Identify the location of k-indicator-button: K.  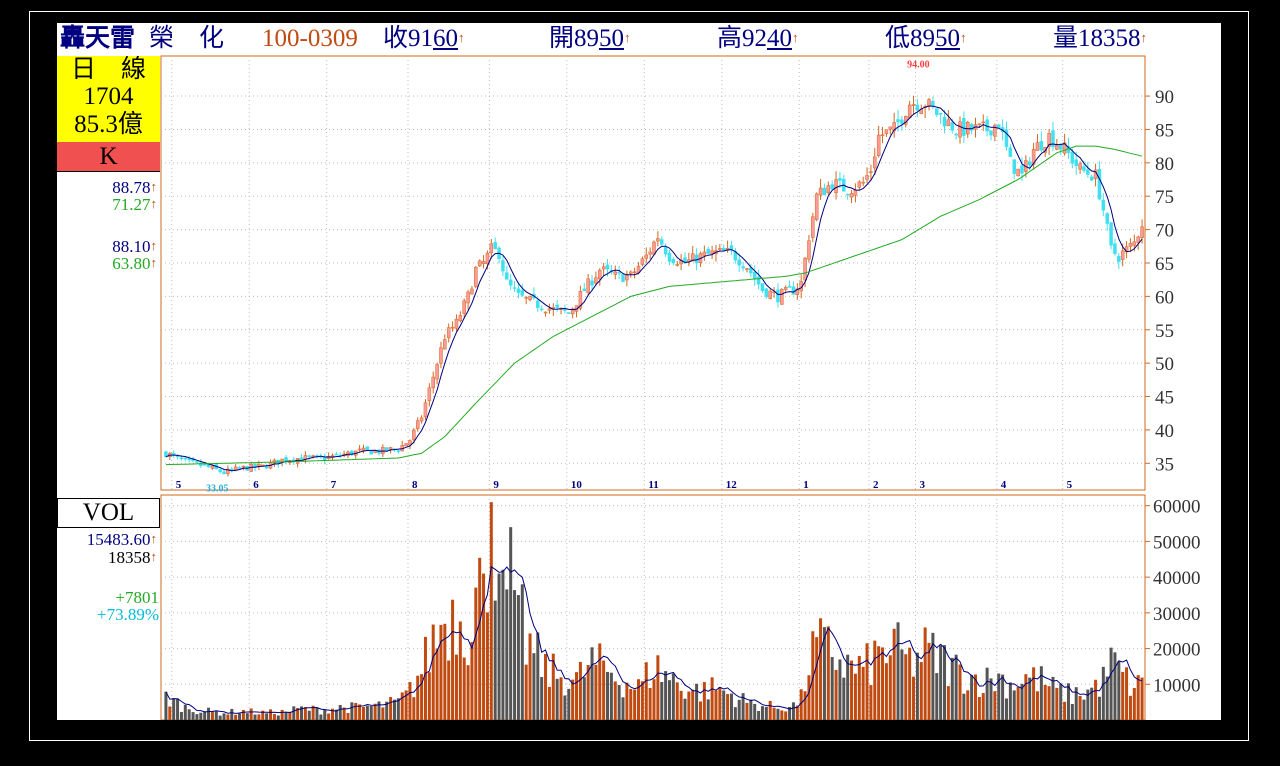
(108, 157).